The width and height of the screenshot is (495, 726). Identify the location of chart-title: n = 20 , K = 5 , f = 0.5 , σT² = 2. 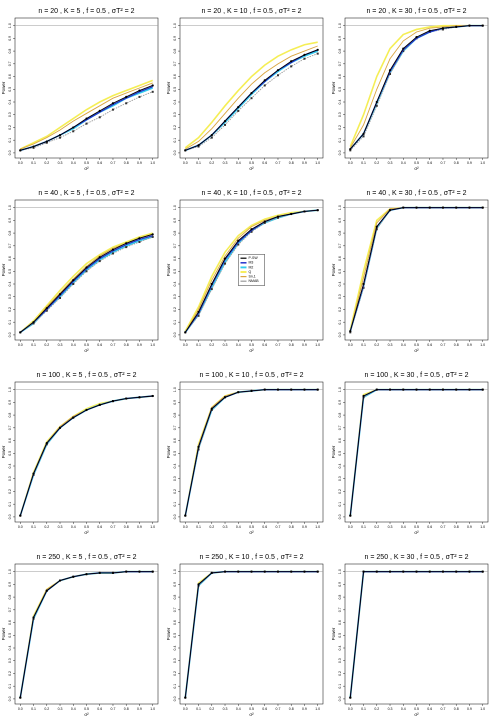
(86, 11).